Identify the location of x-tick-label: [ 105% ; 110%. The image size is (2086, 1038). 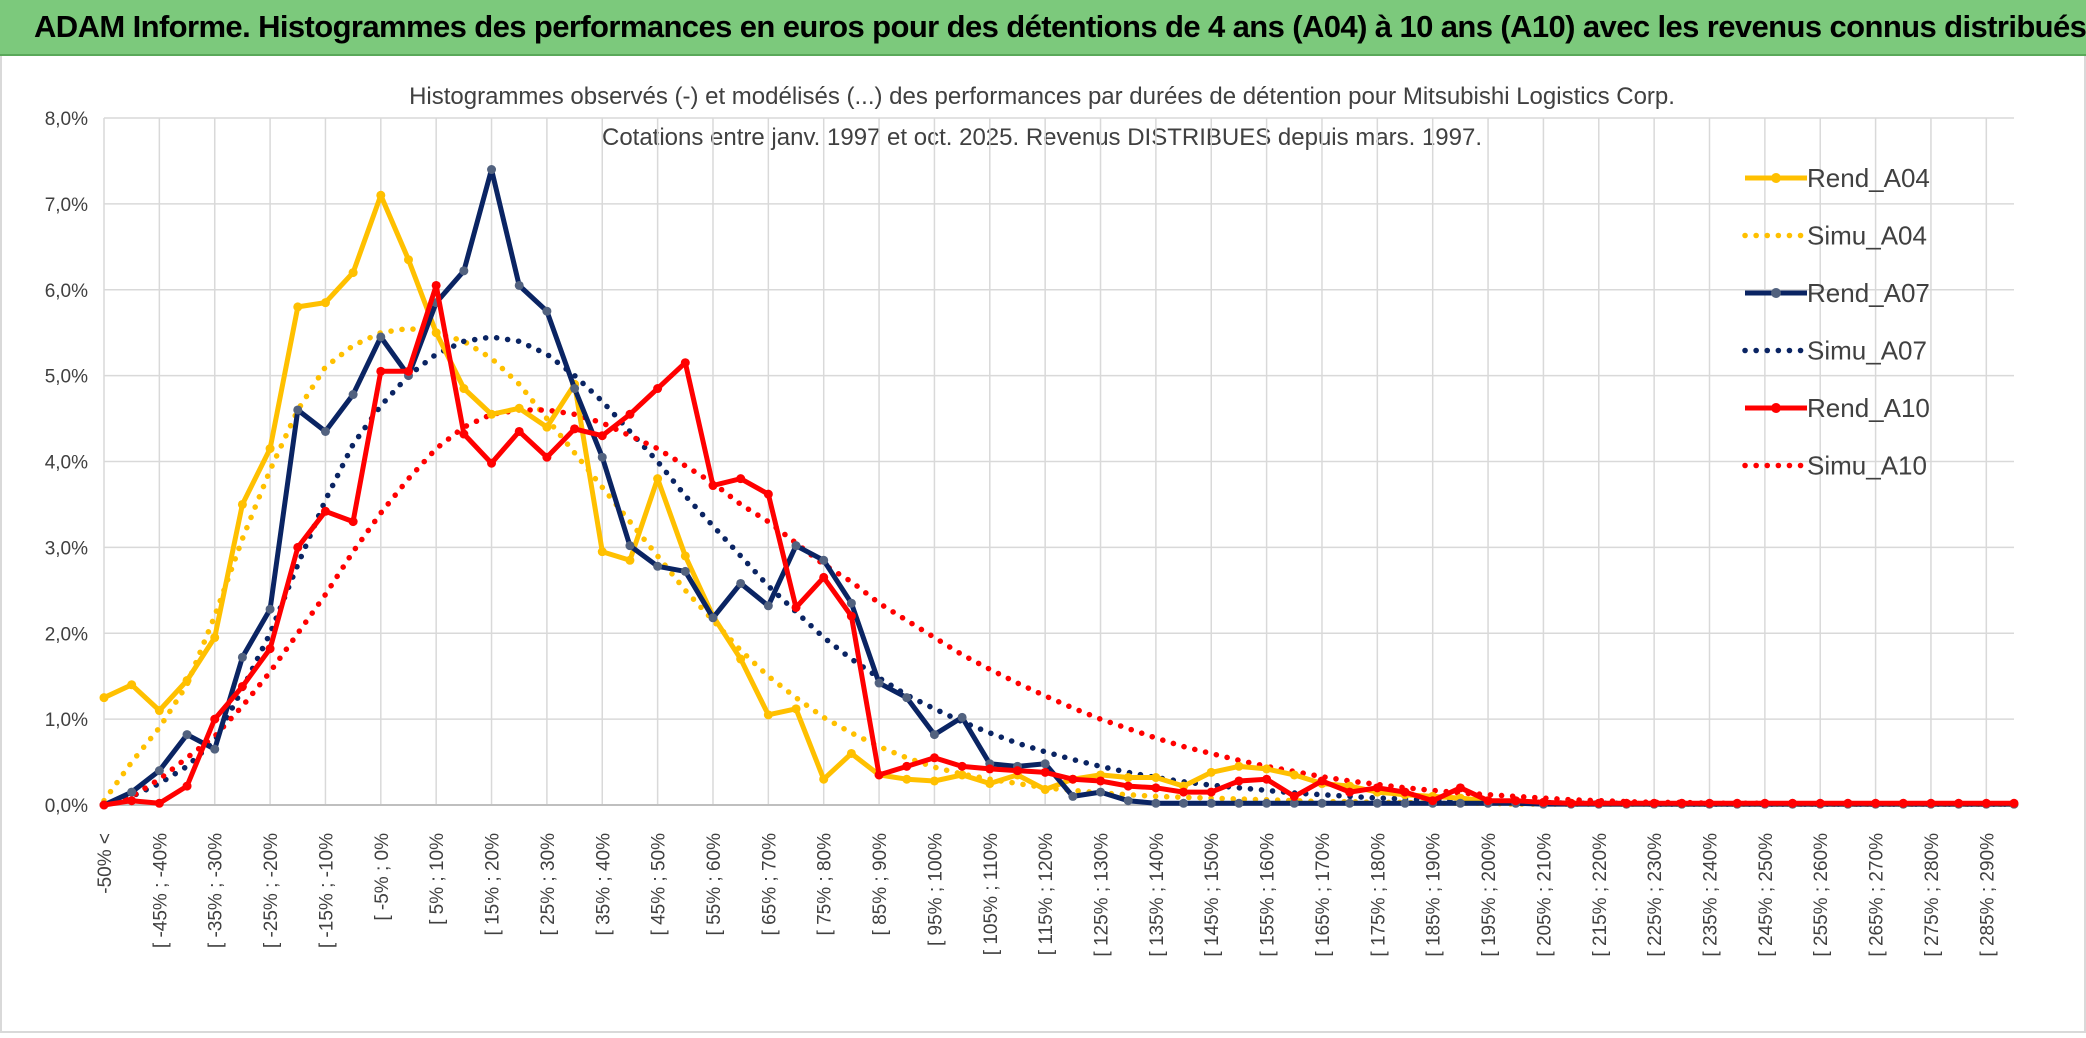
(991, 894).